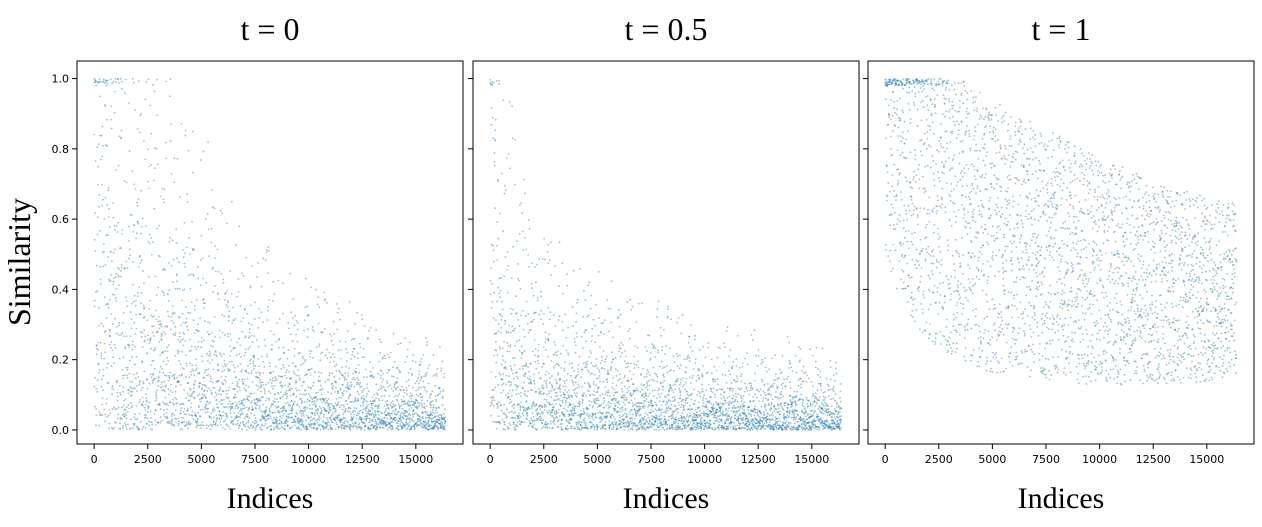 This screenshot has width=1262, height=527. What do you see at coordinates (270, 29) in the screenshot?
I see `panel-title: t = 0` at bounding box center [270, 29].